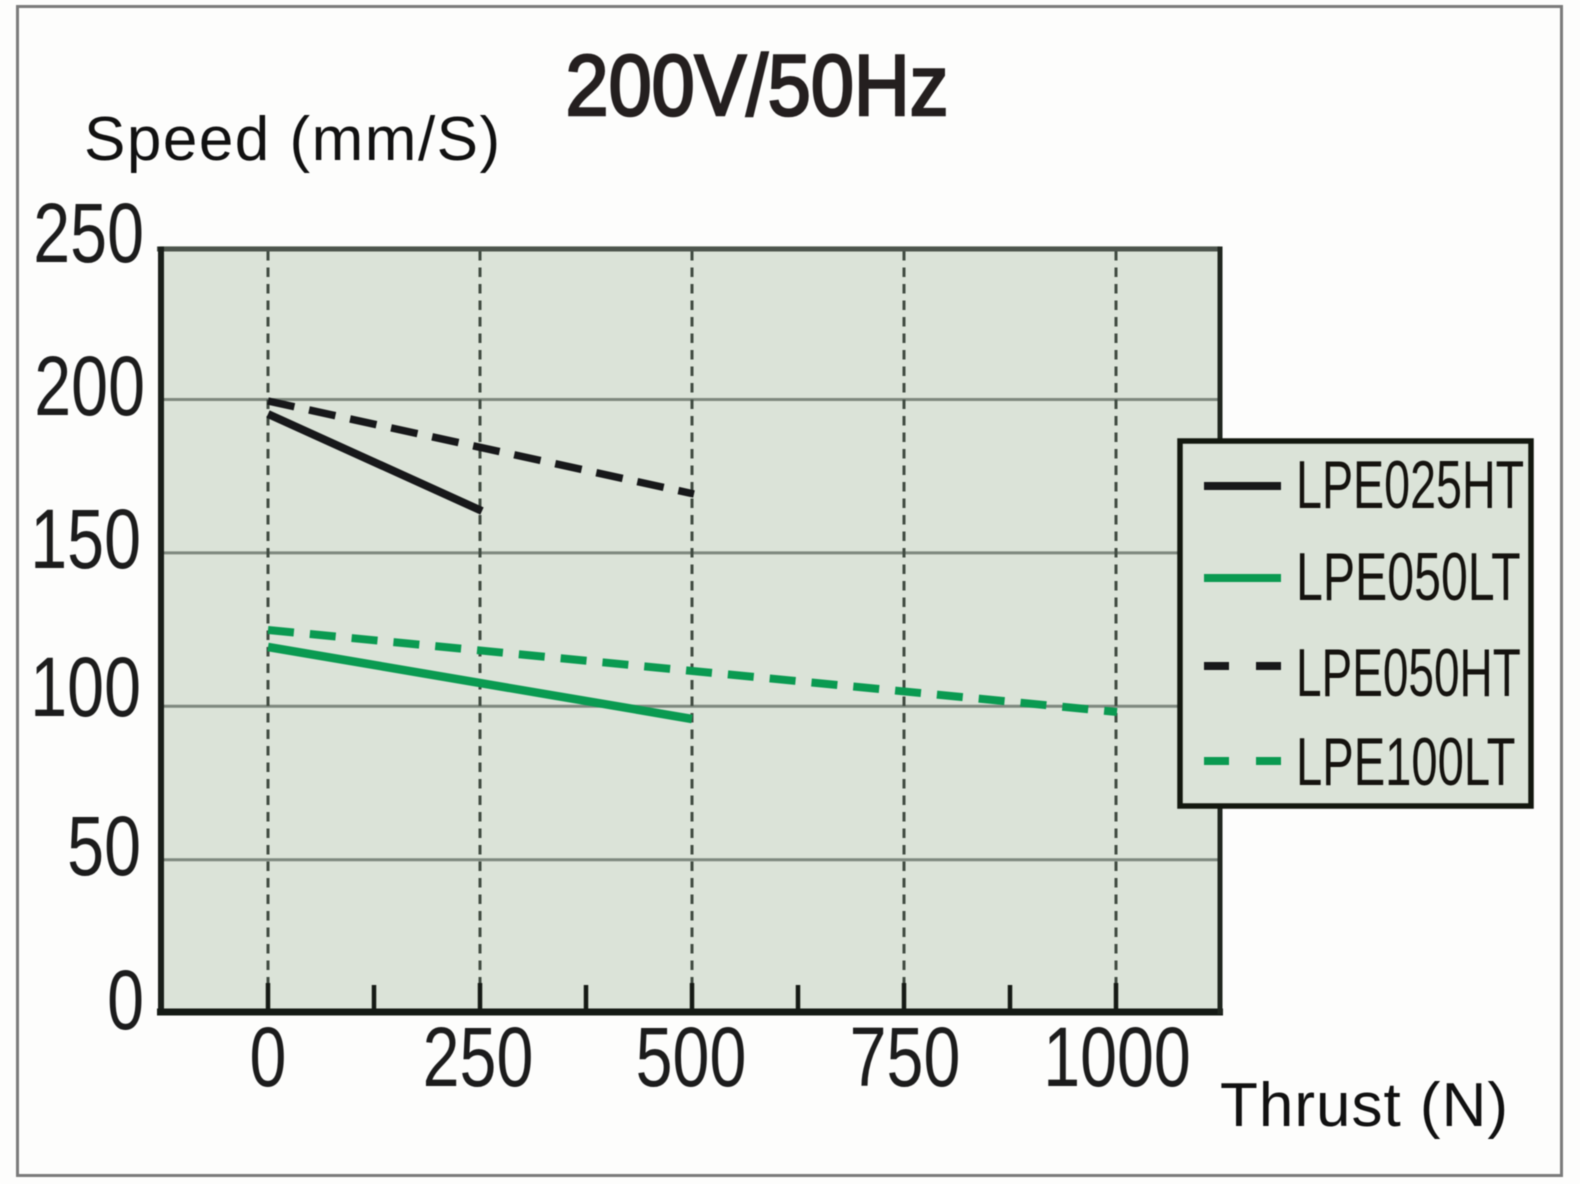 The image size is (1580, 1184). What do you see at coordinates (85, 688) in the screenshot?
I see `svg-text: 100` at bounding box center [85, 688].